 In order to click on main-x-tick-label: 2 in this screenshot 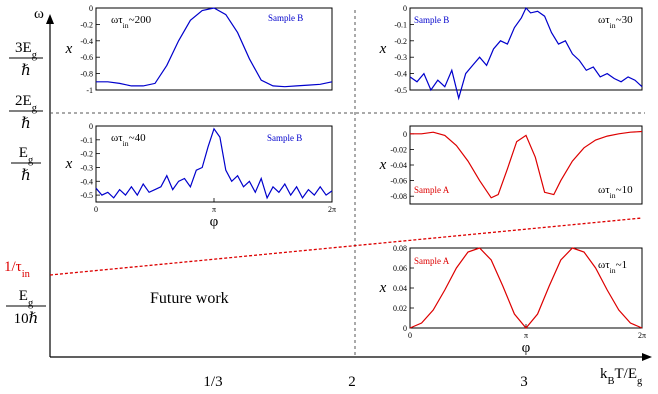, I will do `click(352, 382)`.